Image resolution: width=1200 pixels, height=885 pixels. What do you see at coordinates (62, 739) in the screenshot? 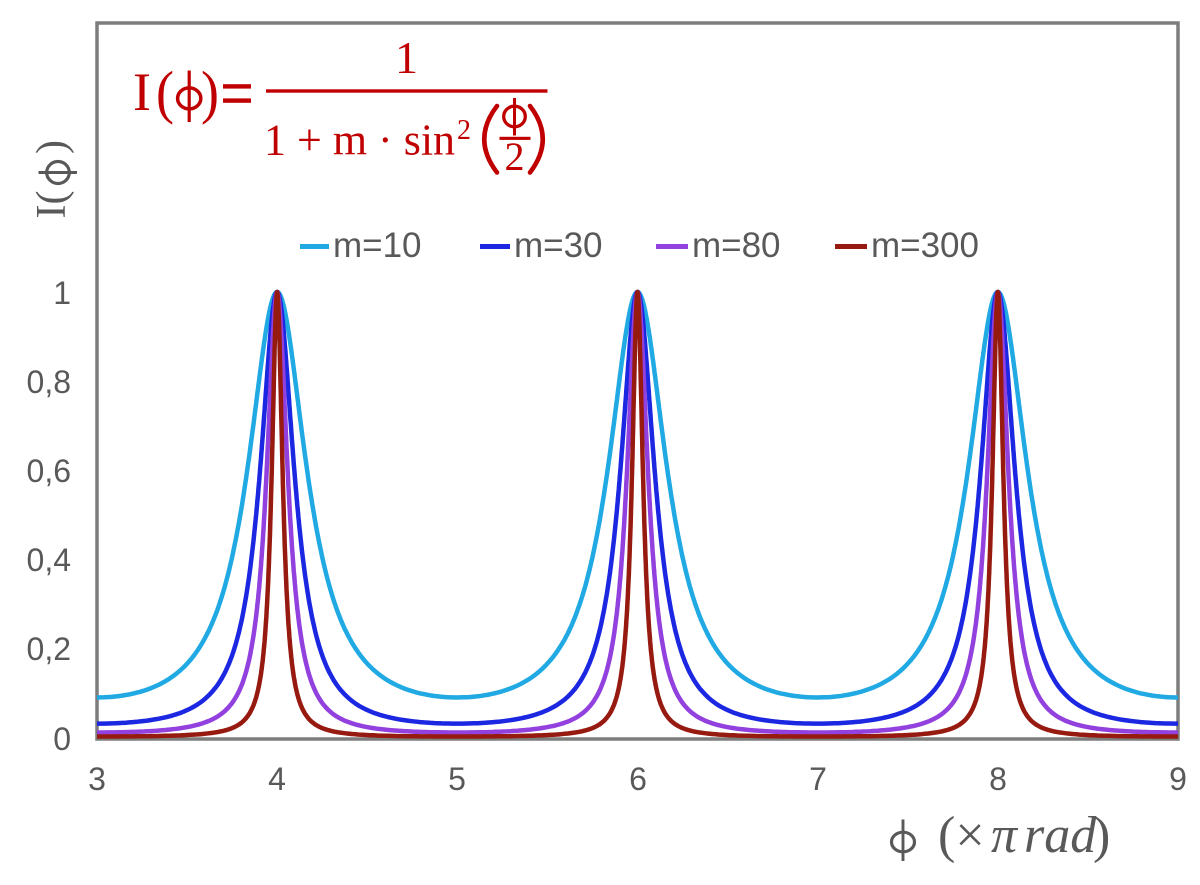
I see `svg-text: 0` at bounding box center [62, 739].